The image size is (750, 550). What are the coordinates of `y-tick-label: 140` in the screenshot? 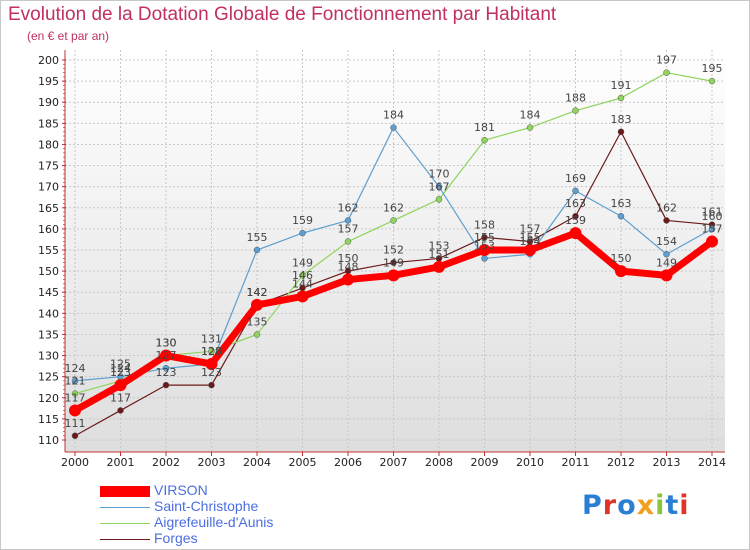 It's located at (48, 313).